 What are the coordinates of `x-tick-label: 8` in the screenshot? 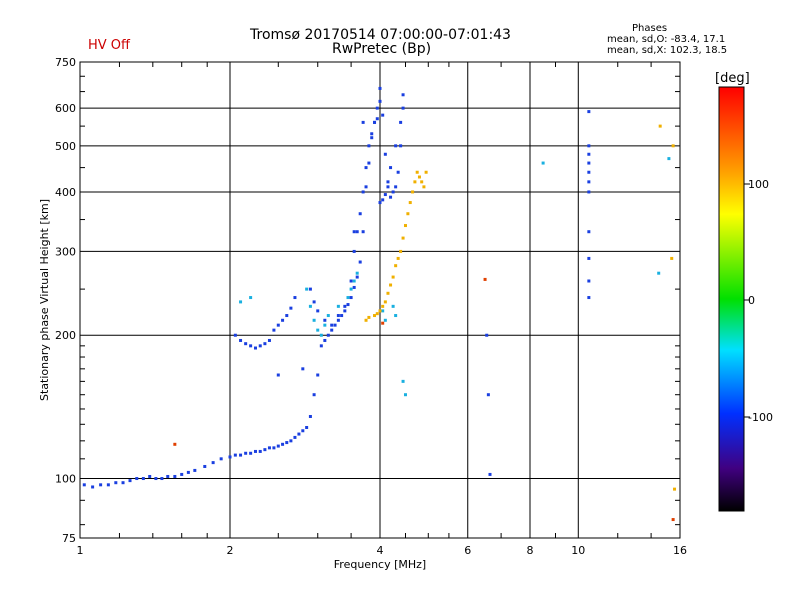 It's located at (530, 550).